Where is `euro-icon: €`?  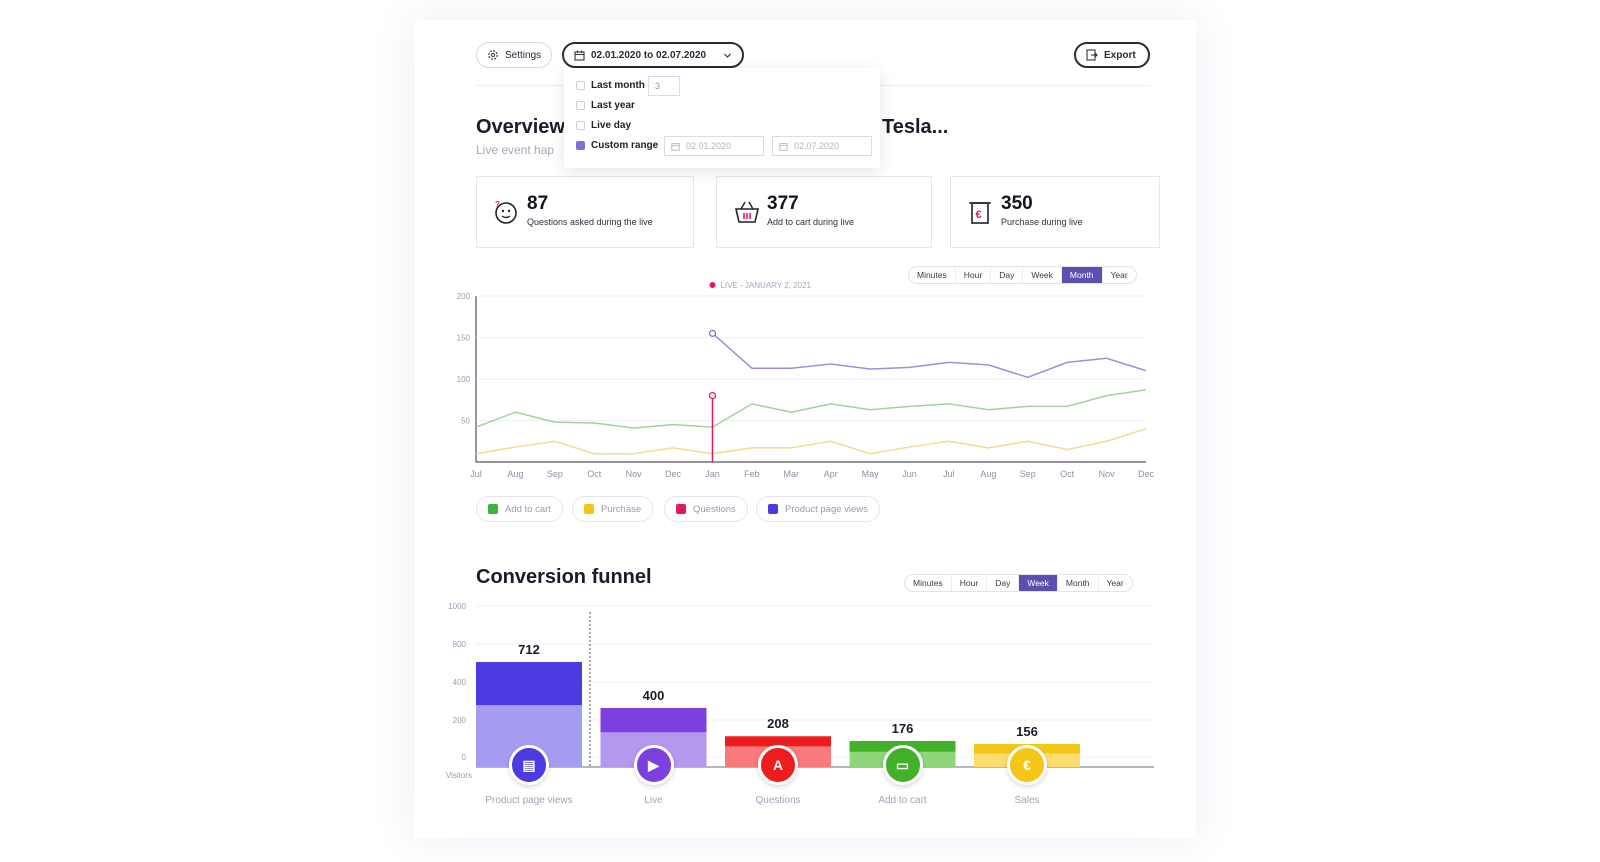
euro-icon: € is located at coordinates (1027, 765).